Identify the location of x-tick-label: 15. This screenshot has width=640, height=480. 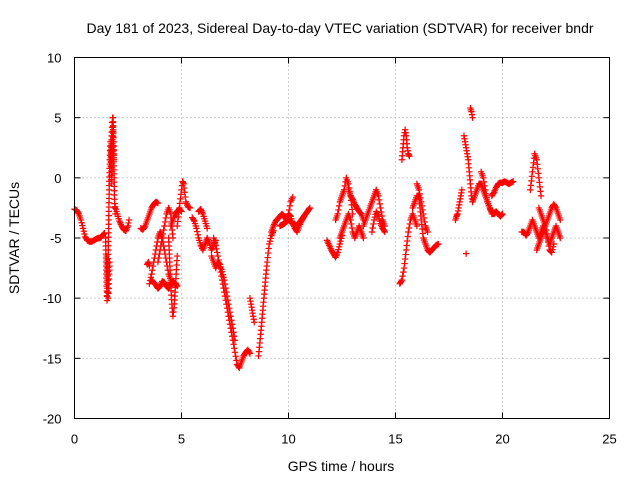
(395, 439).